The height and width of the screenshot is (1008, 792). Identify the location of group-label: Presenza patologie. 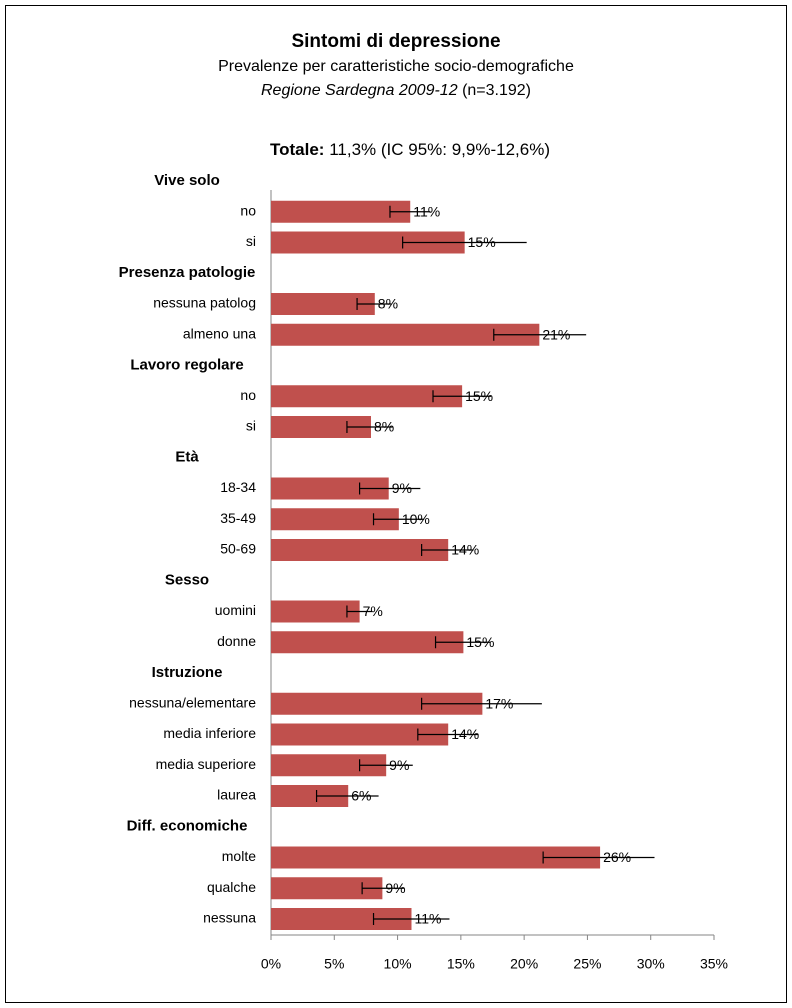
(187, 272).